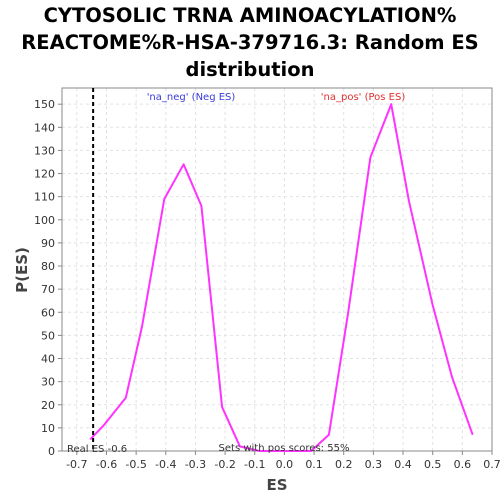 The image size is (500, 500). Describe the element at coordinates (135, 464) in the screenshot. I see `x-tick-label: -0.5` at that location.